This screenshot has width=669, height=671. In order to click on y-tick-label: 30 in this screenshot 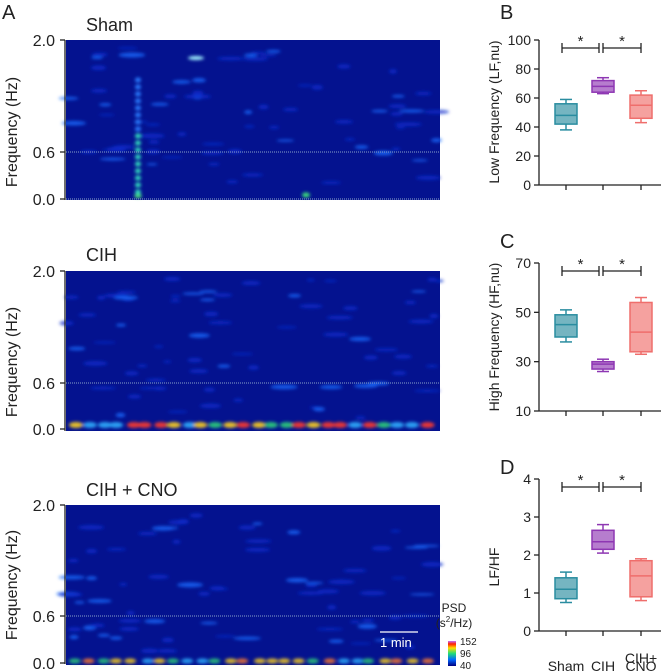, I will do `click(523, 362)`.